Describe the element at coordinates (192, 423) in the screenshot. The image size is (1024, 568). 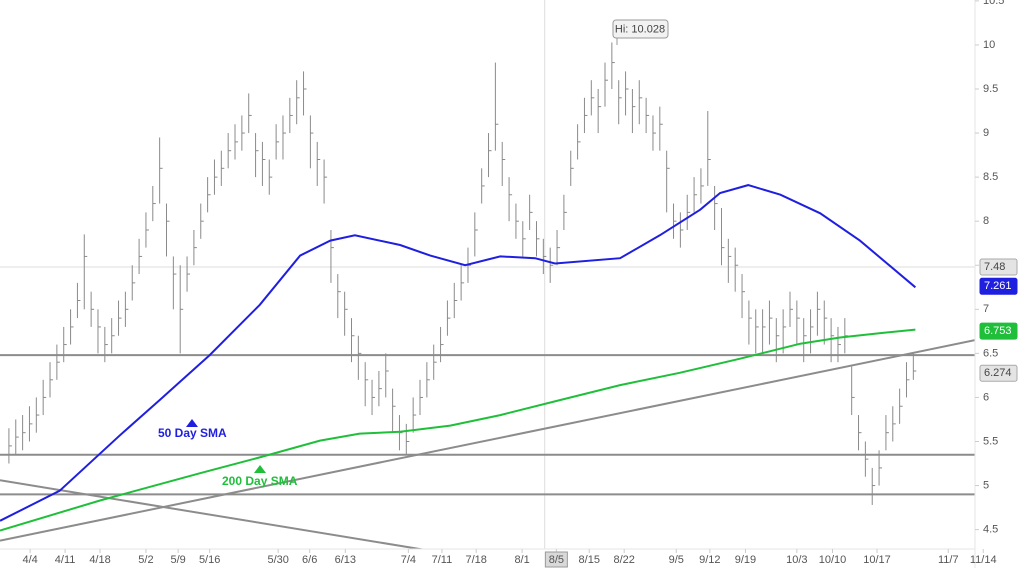
I see `sma50-marker` at that location.